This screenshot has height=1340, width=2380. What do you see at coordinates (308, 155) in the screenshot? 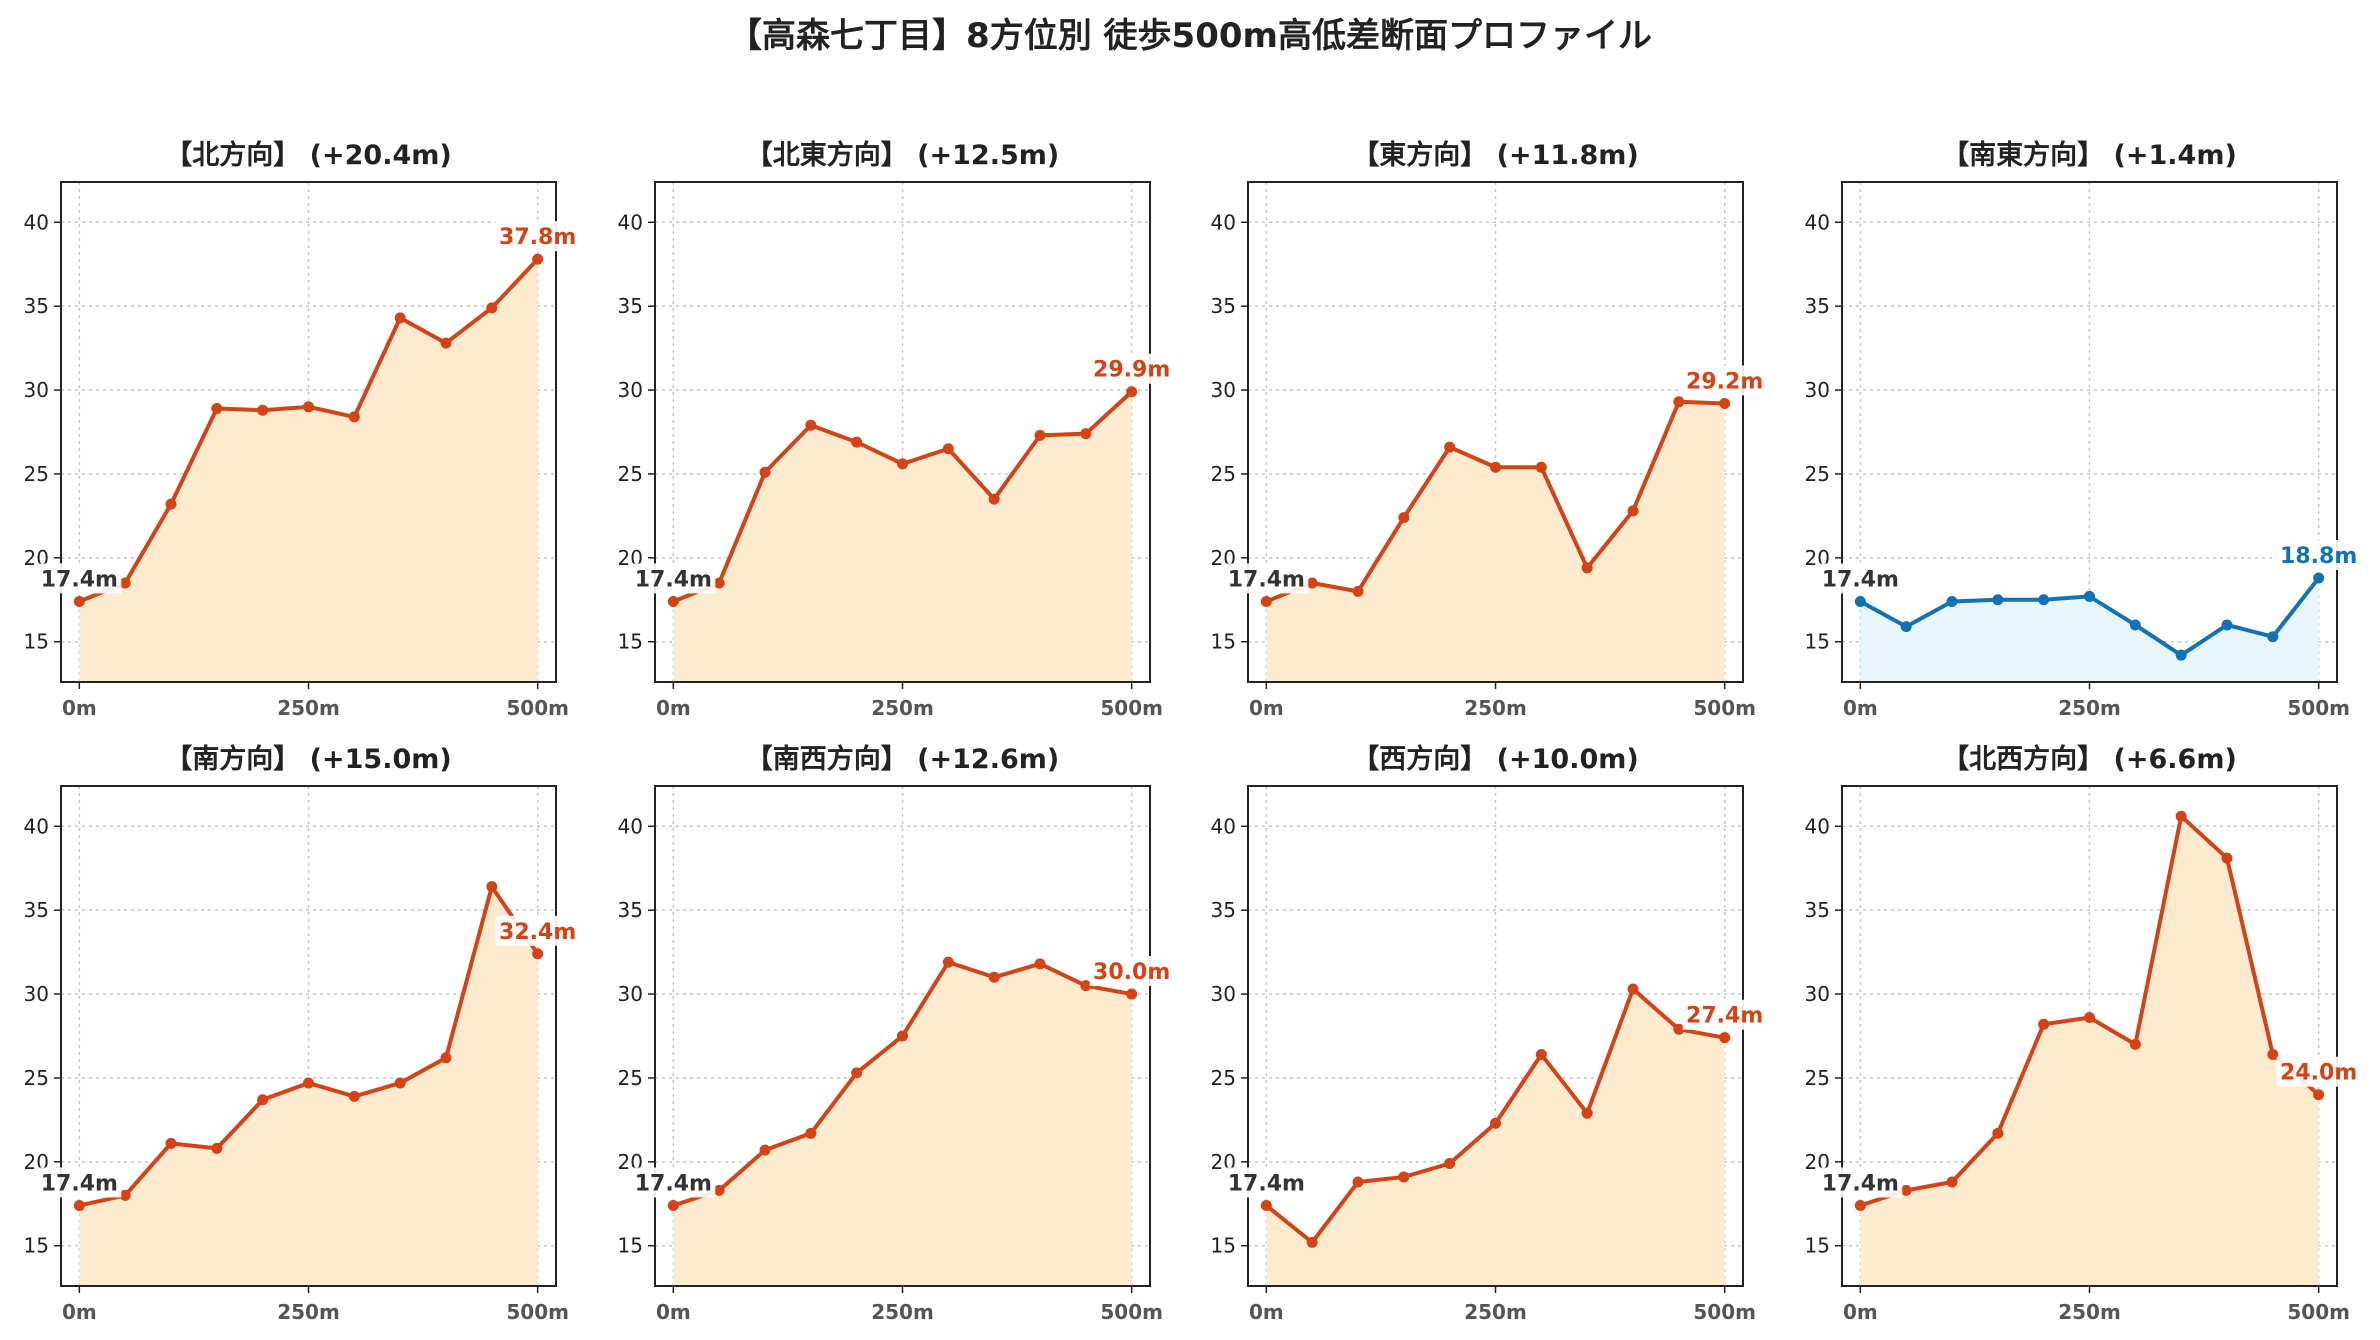
I see `subplot-title: 【北方向】 (+20.4m)` at bounding box center [308, 155].